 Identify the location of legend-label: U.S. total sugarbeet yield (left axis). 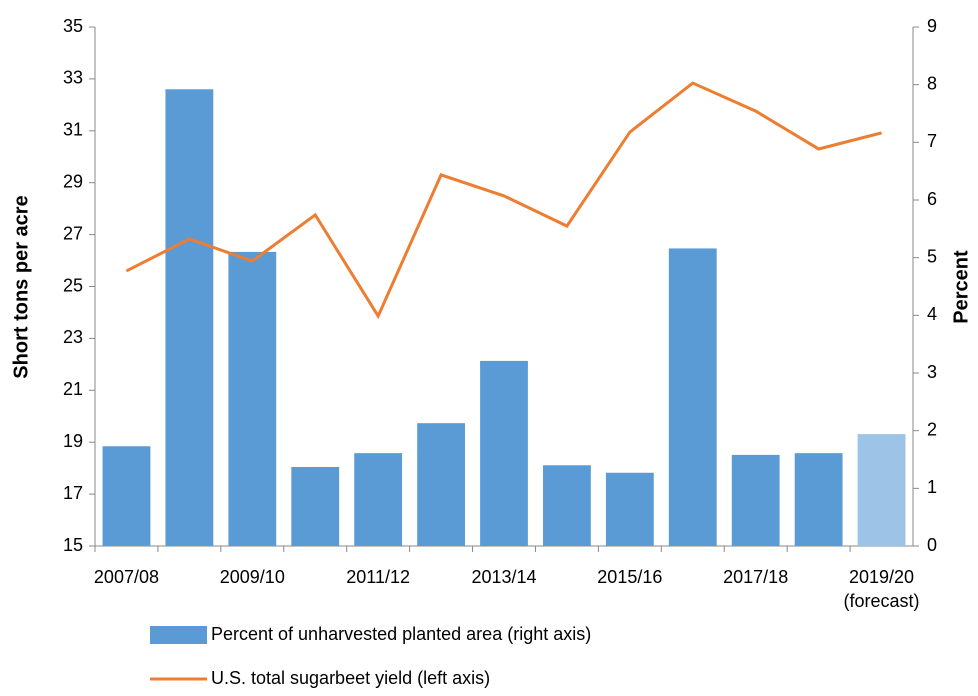
(350, 678).